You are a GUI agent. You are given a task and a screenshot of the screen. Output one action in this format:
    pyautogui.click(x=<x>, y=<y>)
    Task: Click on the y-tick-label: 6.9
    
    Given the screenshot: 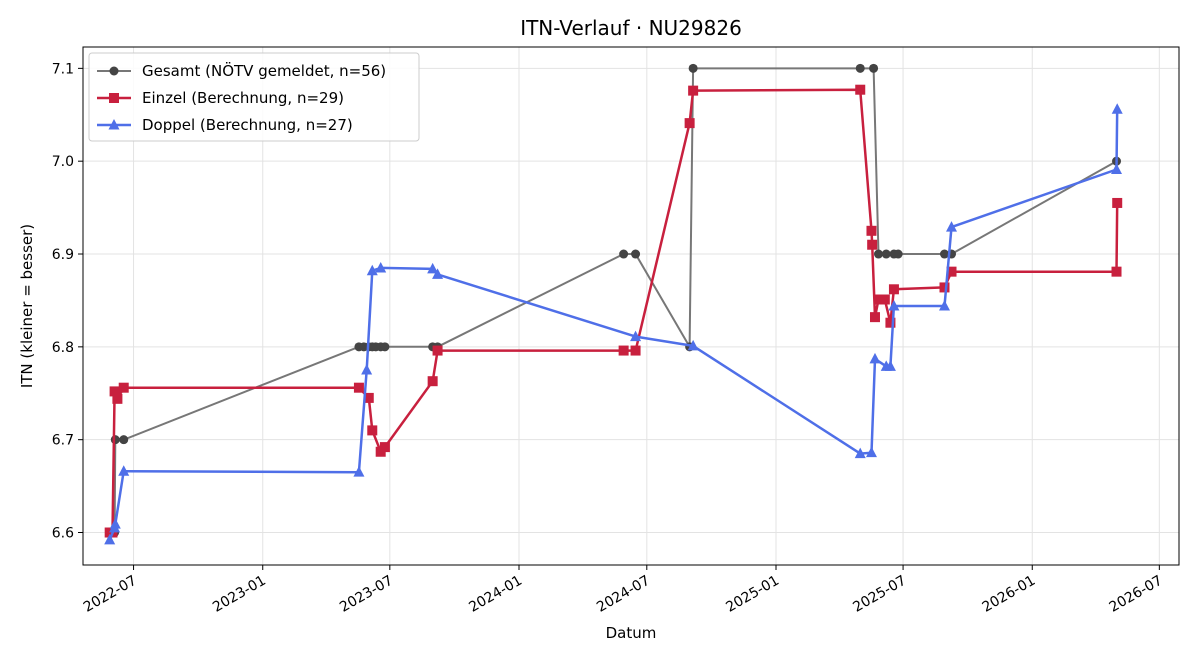 What is the action you would take?
    pyautogui.click(x=63, y=255)
    